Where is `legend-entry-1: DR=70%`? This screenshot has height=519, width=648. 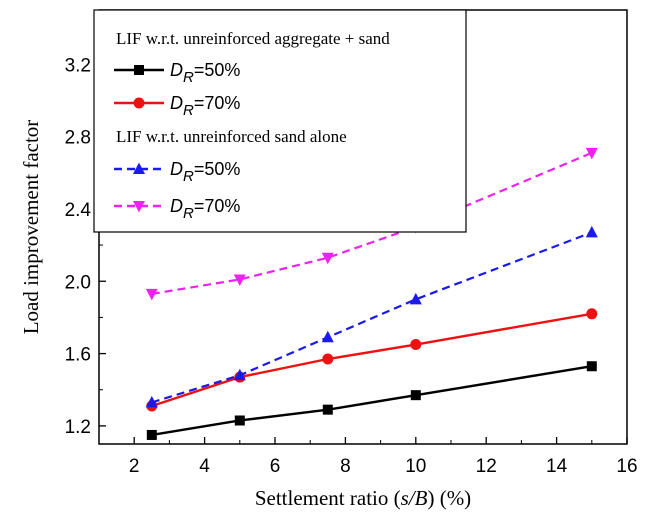 legend-entry-1: DR=70% is located at coordinates (177, 106).